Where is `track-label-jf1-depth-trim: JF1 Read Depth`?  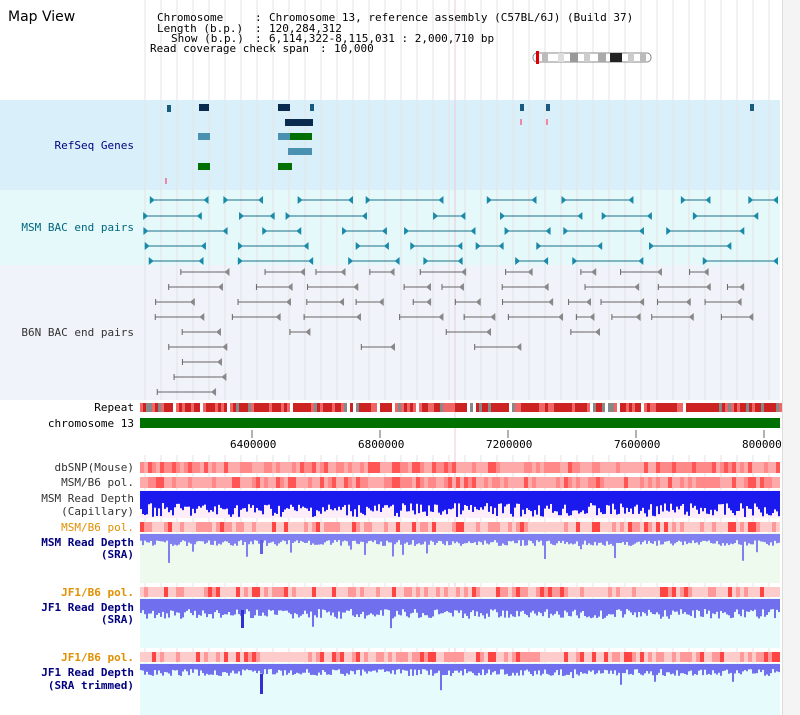 track-label-jf1-depth-trim: JF1 Read Depth is located at coordinates (87, 672).